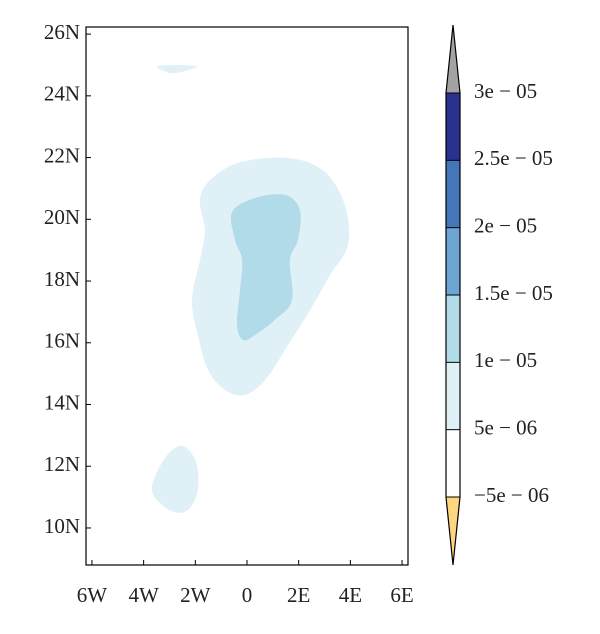 This screenshot has height=634, width=600. Describe the element at coordinates (453, 531) in the screenshot. I see `colorbar-extend-low` at that location.